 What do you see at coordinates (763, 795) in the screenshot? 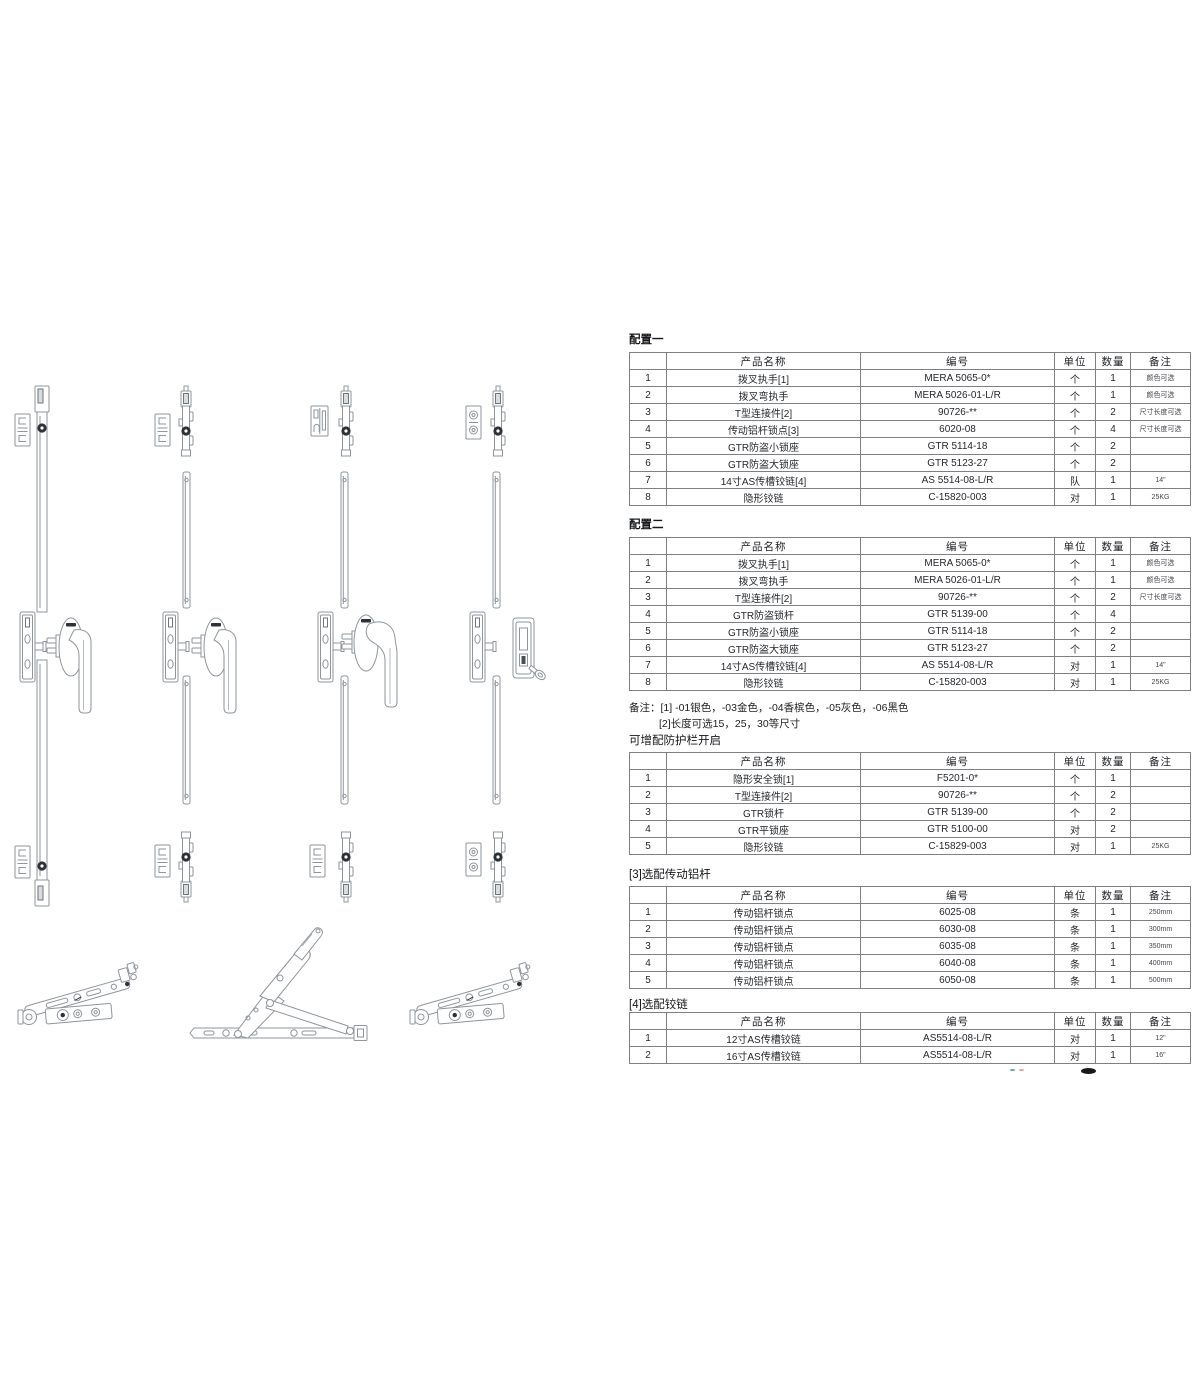
I see `table-cell: T型连接件[2]` at bounding box center [763, 795].